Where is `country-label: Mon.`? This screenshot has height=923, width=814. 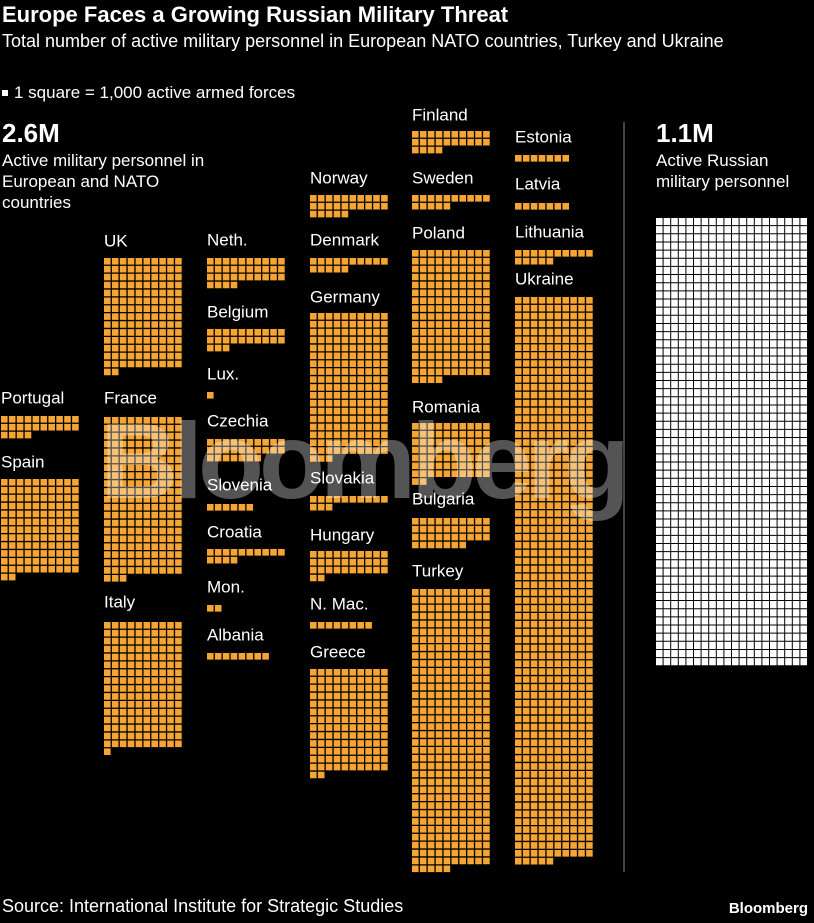
country-label: Mon. is located at coordinates (226, 586).